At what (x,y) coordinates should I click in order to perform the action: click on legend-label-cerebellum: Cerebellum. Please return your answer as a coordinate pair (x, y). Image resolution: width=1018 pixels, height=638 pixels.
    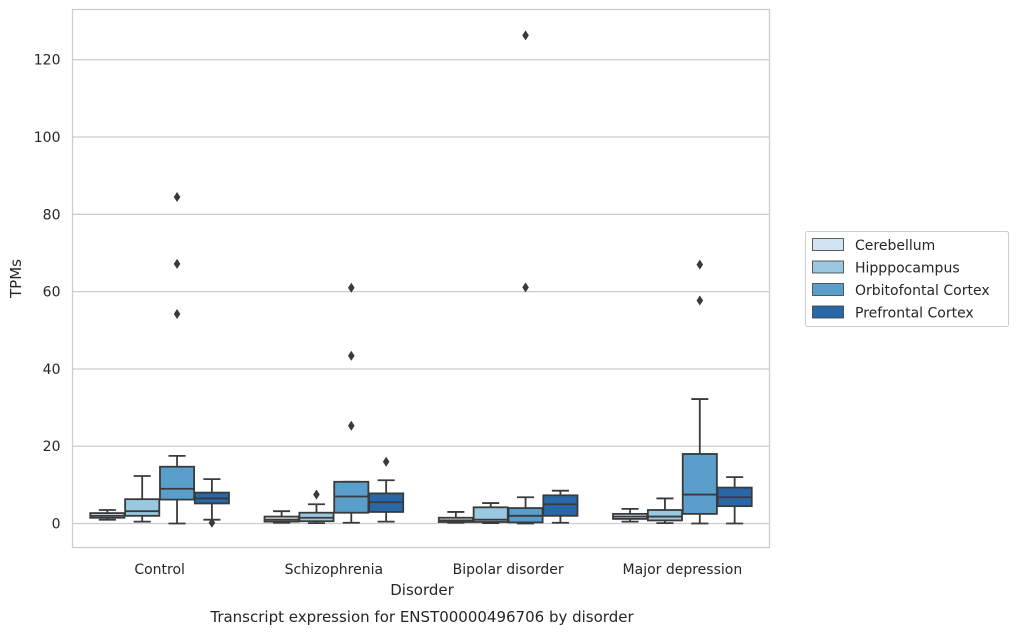
    Looking at the image, I should click on (895, 246).